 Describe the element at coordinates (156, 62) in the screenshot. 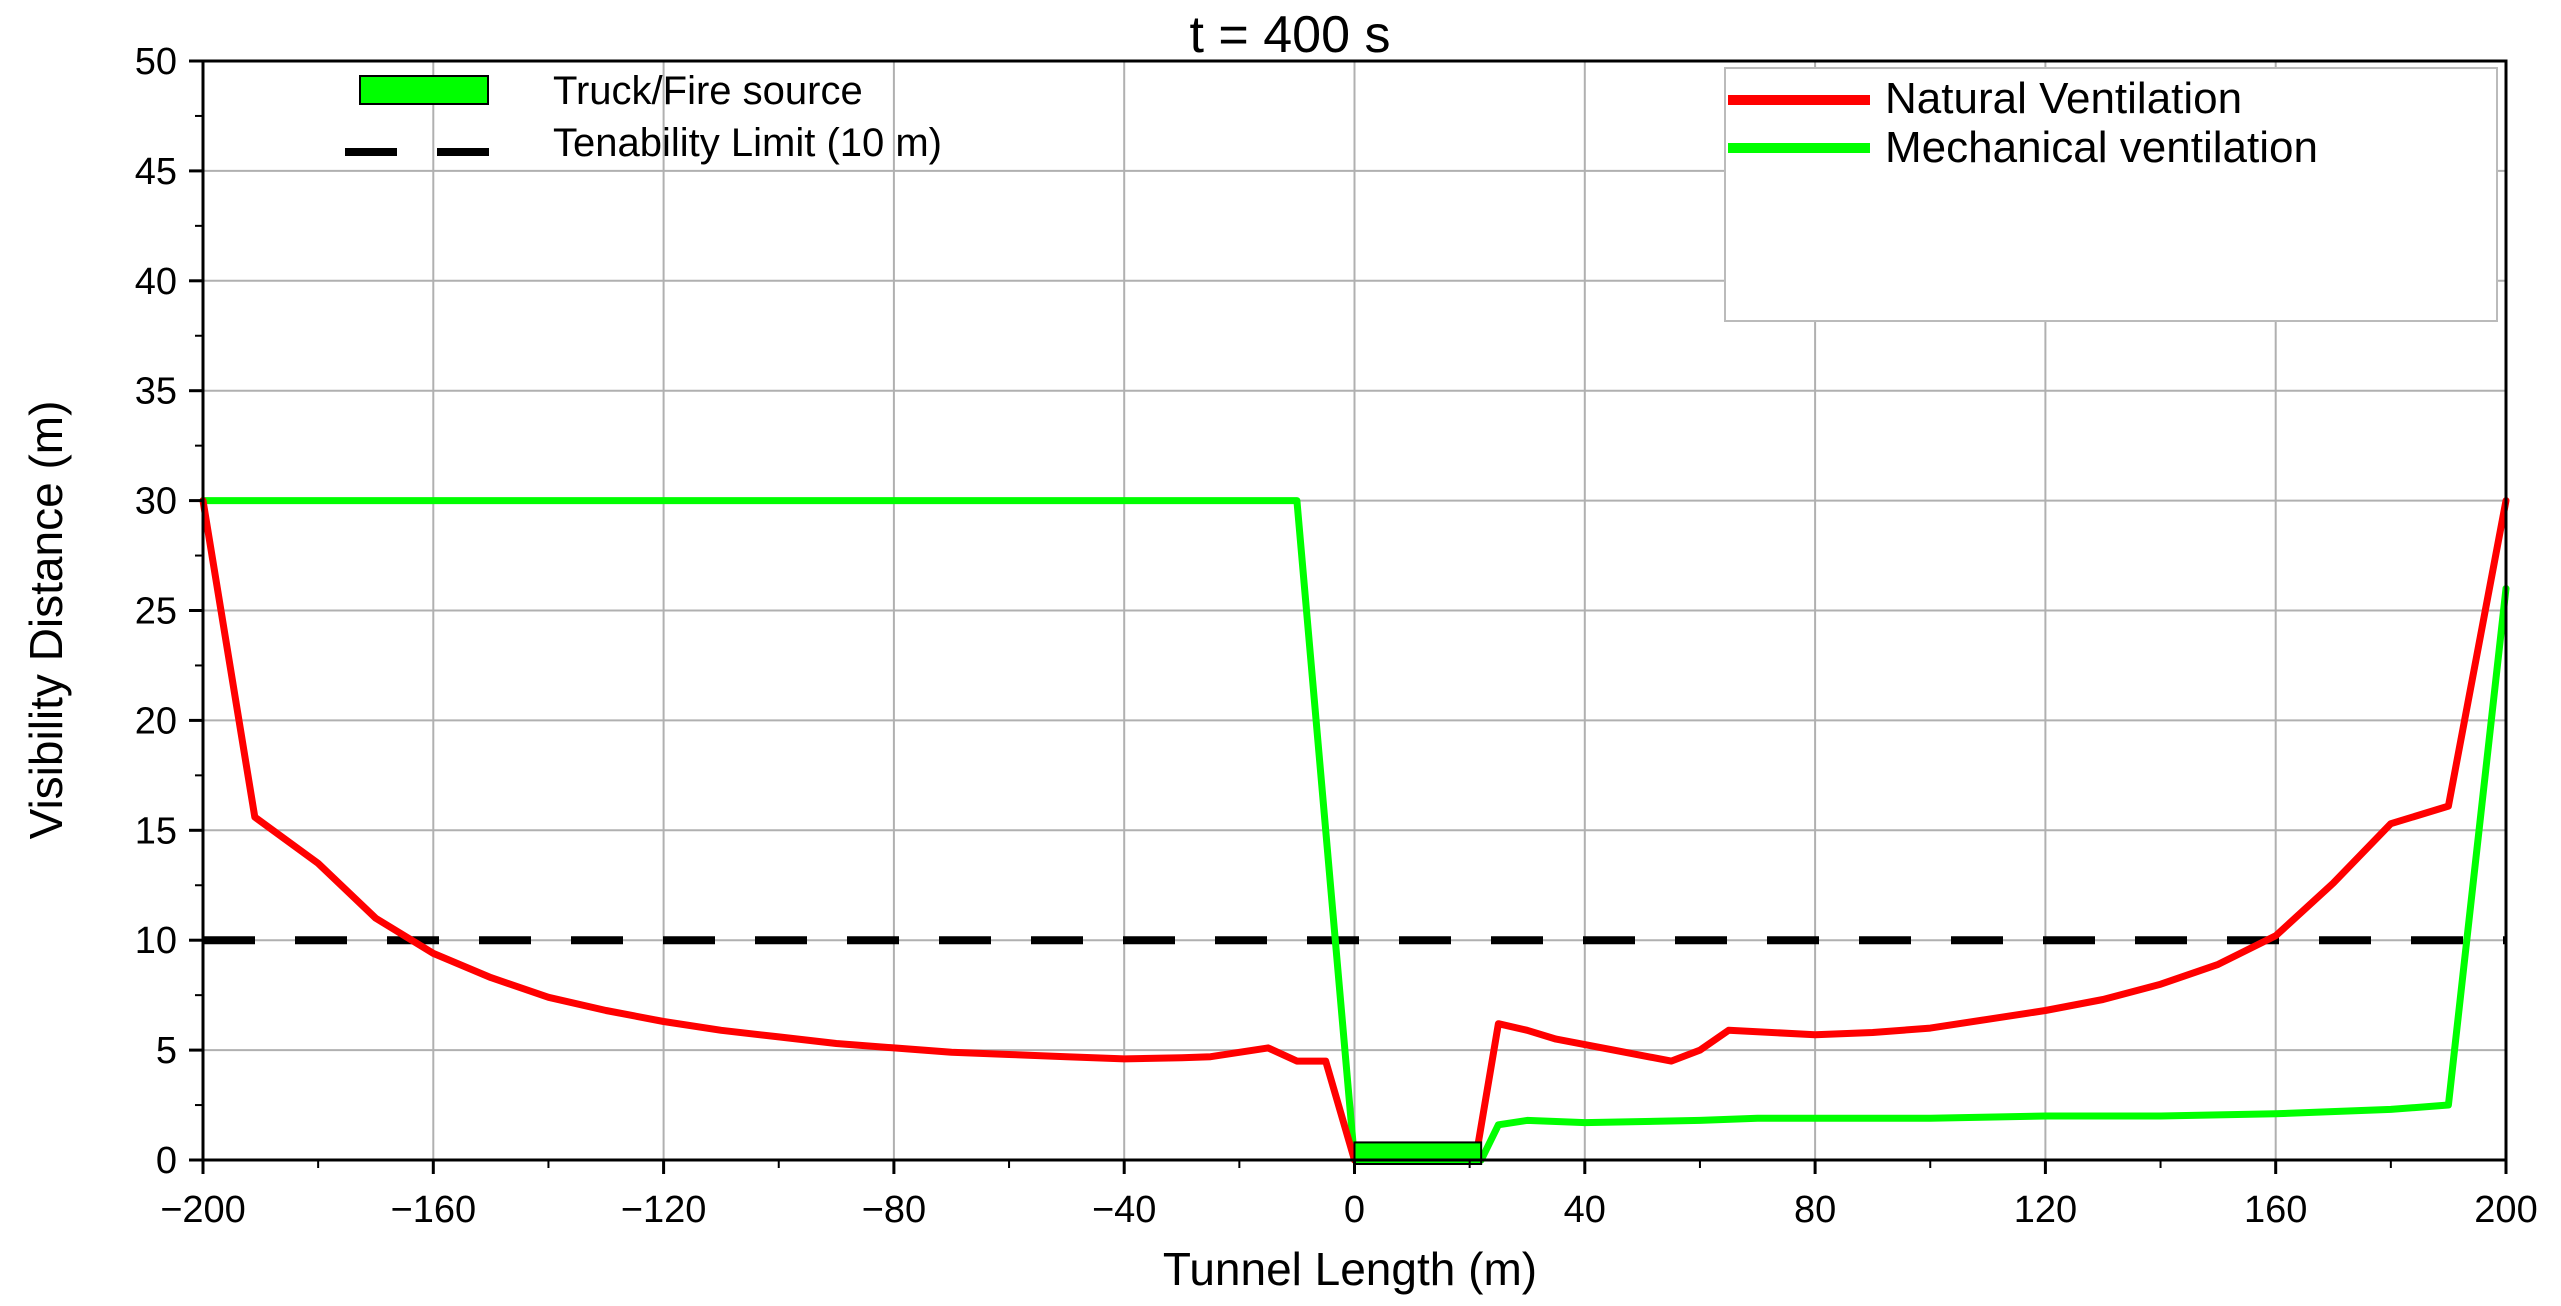

I see `y-tick-label: 50` at that location.